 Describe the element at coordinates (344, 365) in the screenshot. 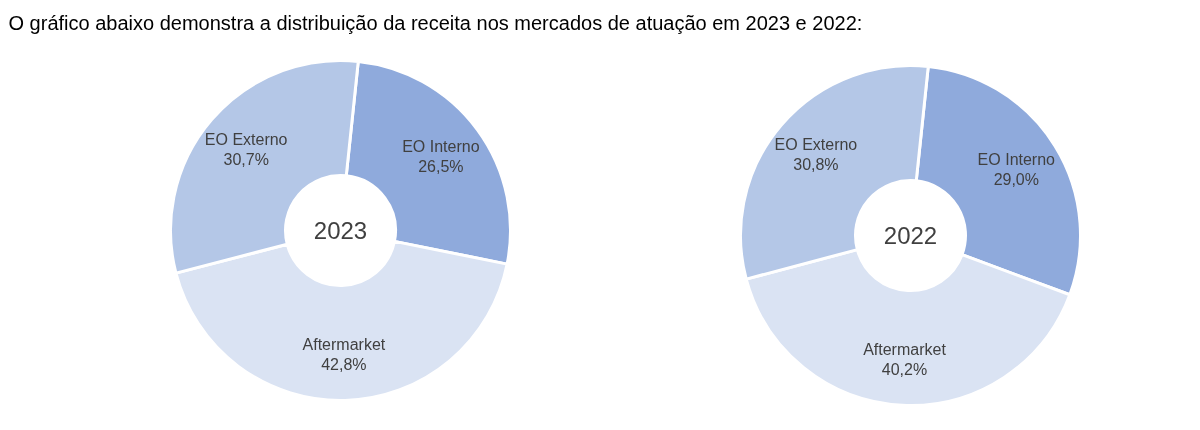

I see `data-label: 42,8%` at that location.